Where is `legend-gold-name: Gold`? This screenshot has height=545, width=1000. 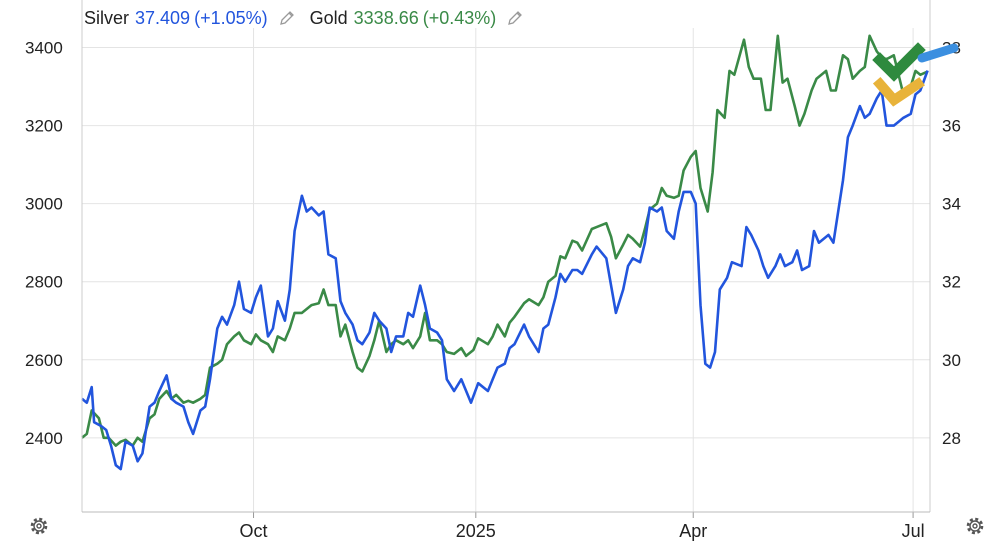 legend-gold-name: Gold is located at coordinates (328, 17).